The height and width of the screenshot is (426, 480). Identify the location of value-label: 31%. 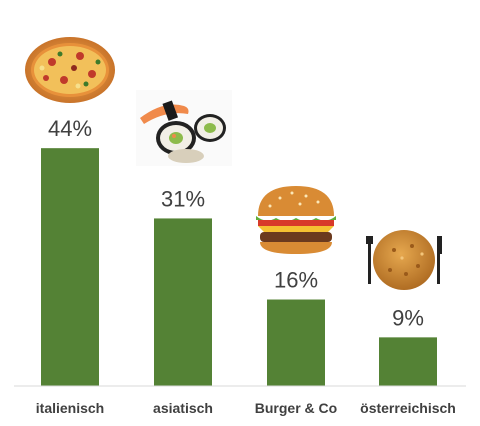
(183, 198).